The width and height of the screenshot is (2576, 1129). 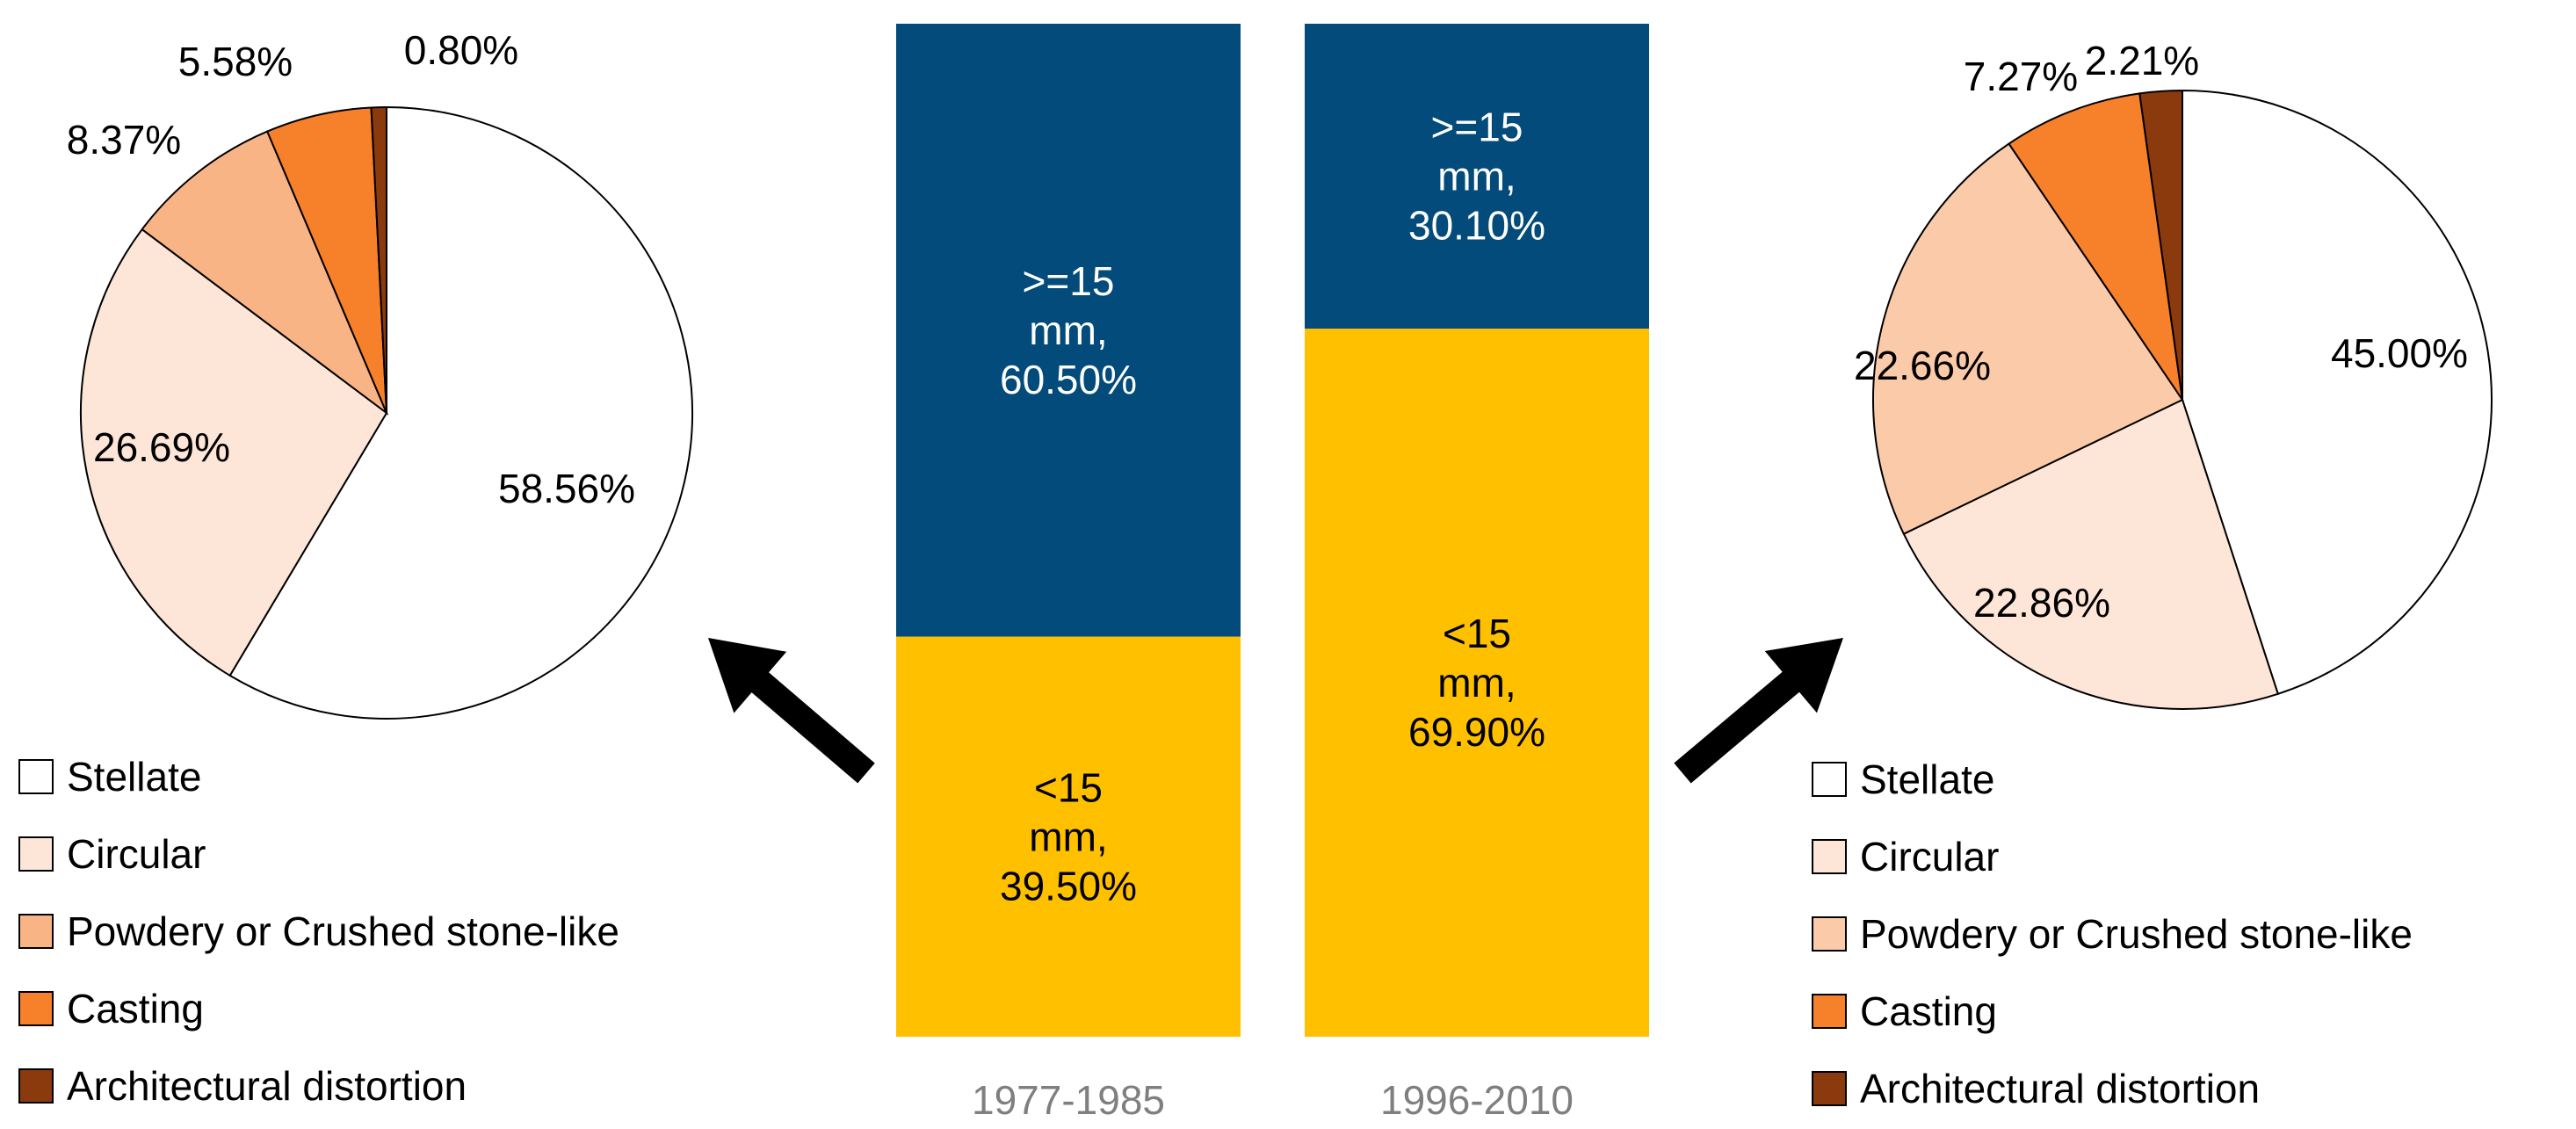 What do you see at coordinates (1477, 1100) in the screenshot?
I see `x-tick-label-1996-2010: 1996-2010` at bounding box center [1477, 1100].